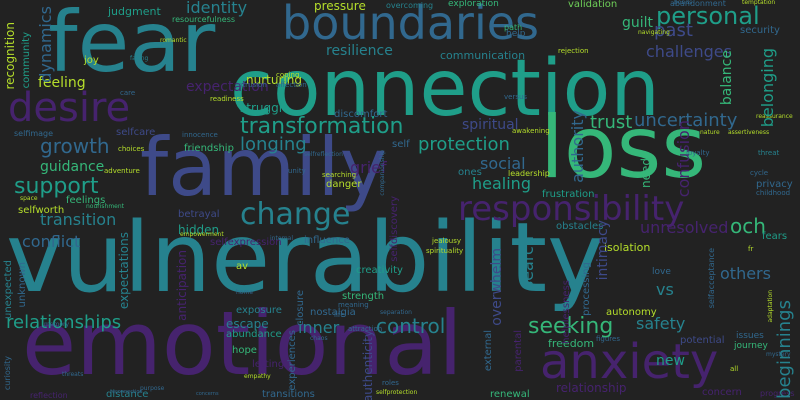  I want to click on word-threat: threat, so click(769, 153).